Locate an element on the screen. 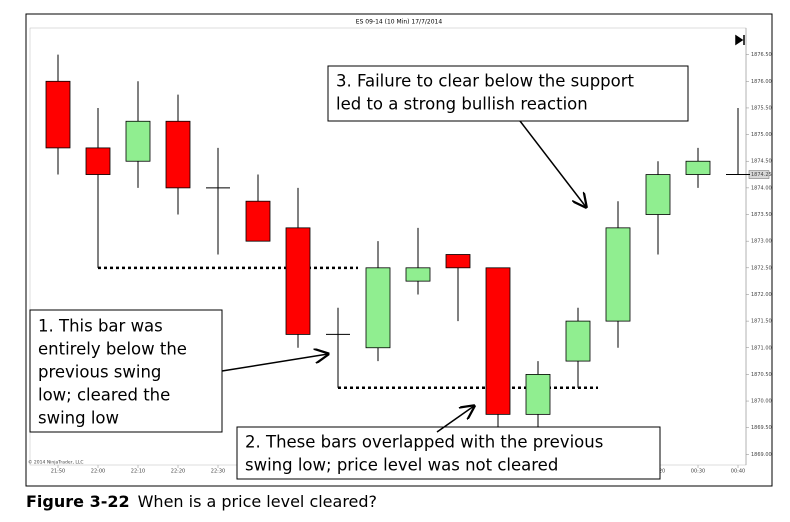  y-tick-label: 1874.50 is located at coordinates (761, 162).